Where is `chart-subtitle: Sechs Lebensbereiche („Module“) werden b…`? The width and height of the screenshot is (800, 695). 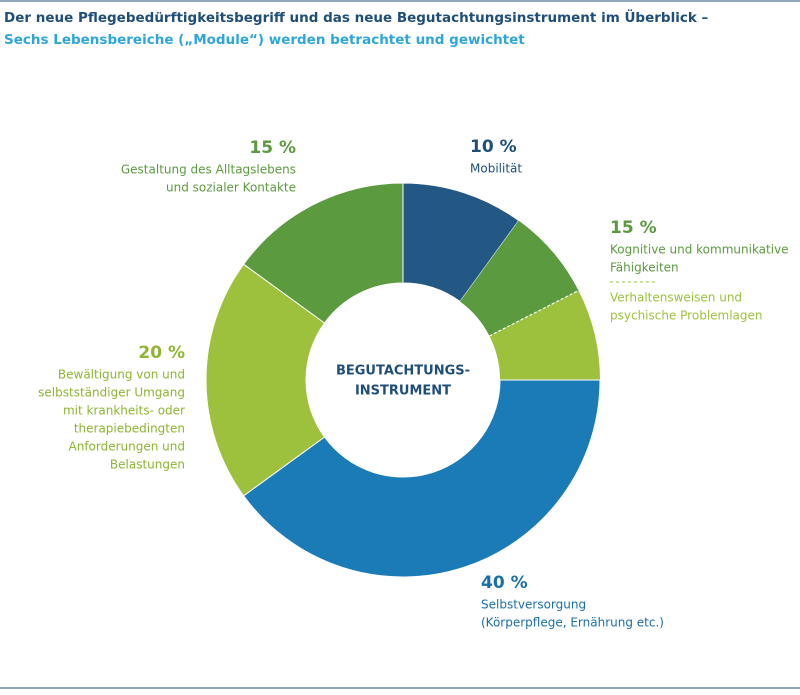
chart-subtitle: Sechs Lebensbereiche („Module“) werden b… is located at coordinates (264, 40).